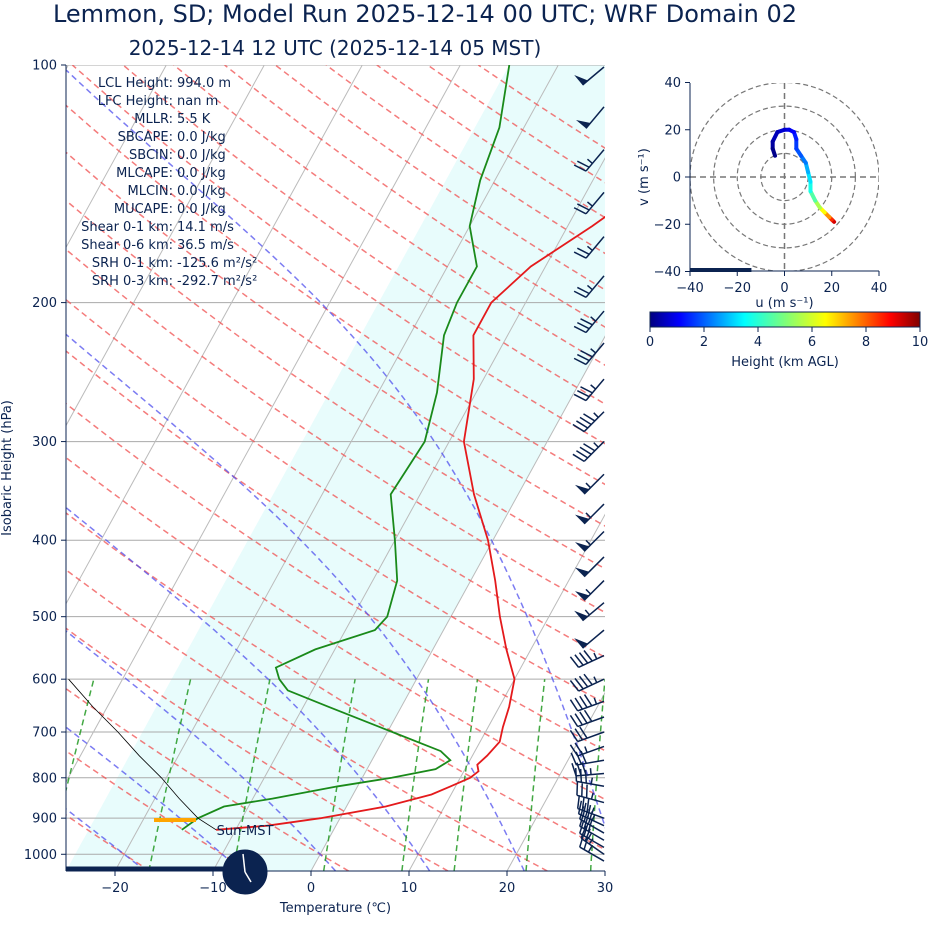 The width and height of the screenshot is (928, 936). Describe the element at coordinates (106, 839) in the screenshot. I see `moist-adiabat-line` at that location.